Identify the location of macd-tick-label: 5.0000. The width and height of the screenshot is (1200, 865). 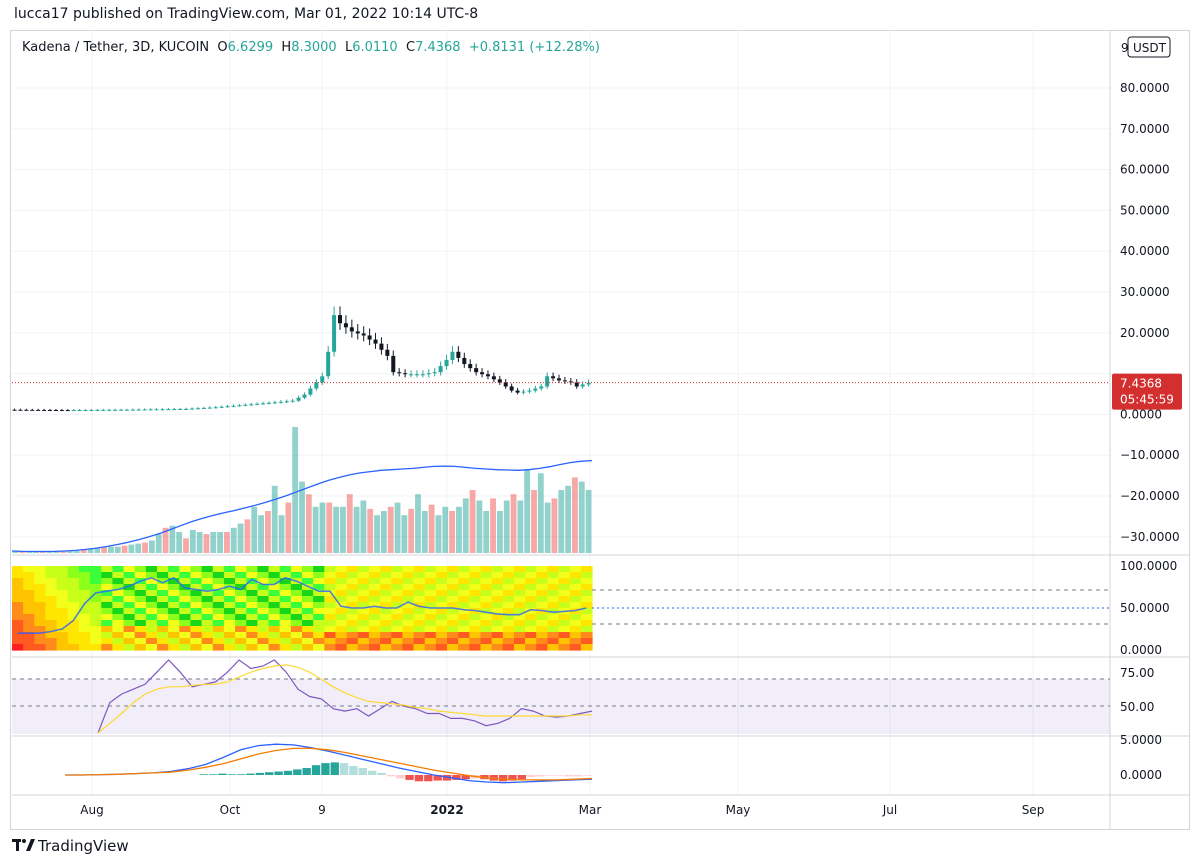
(1141, 740).